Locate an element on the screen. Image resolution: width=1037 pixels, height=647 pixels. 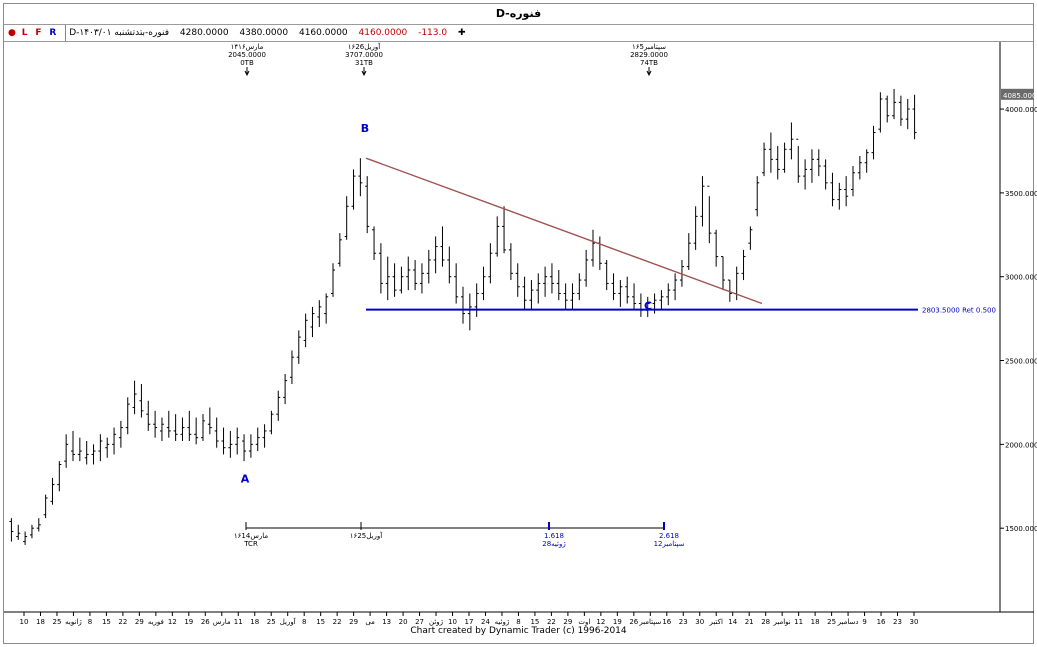
x-tick-label: 14 is located at coordinates (732, 622).